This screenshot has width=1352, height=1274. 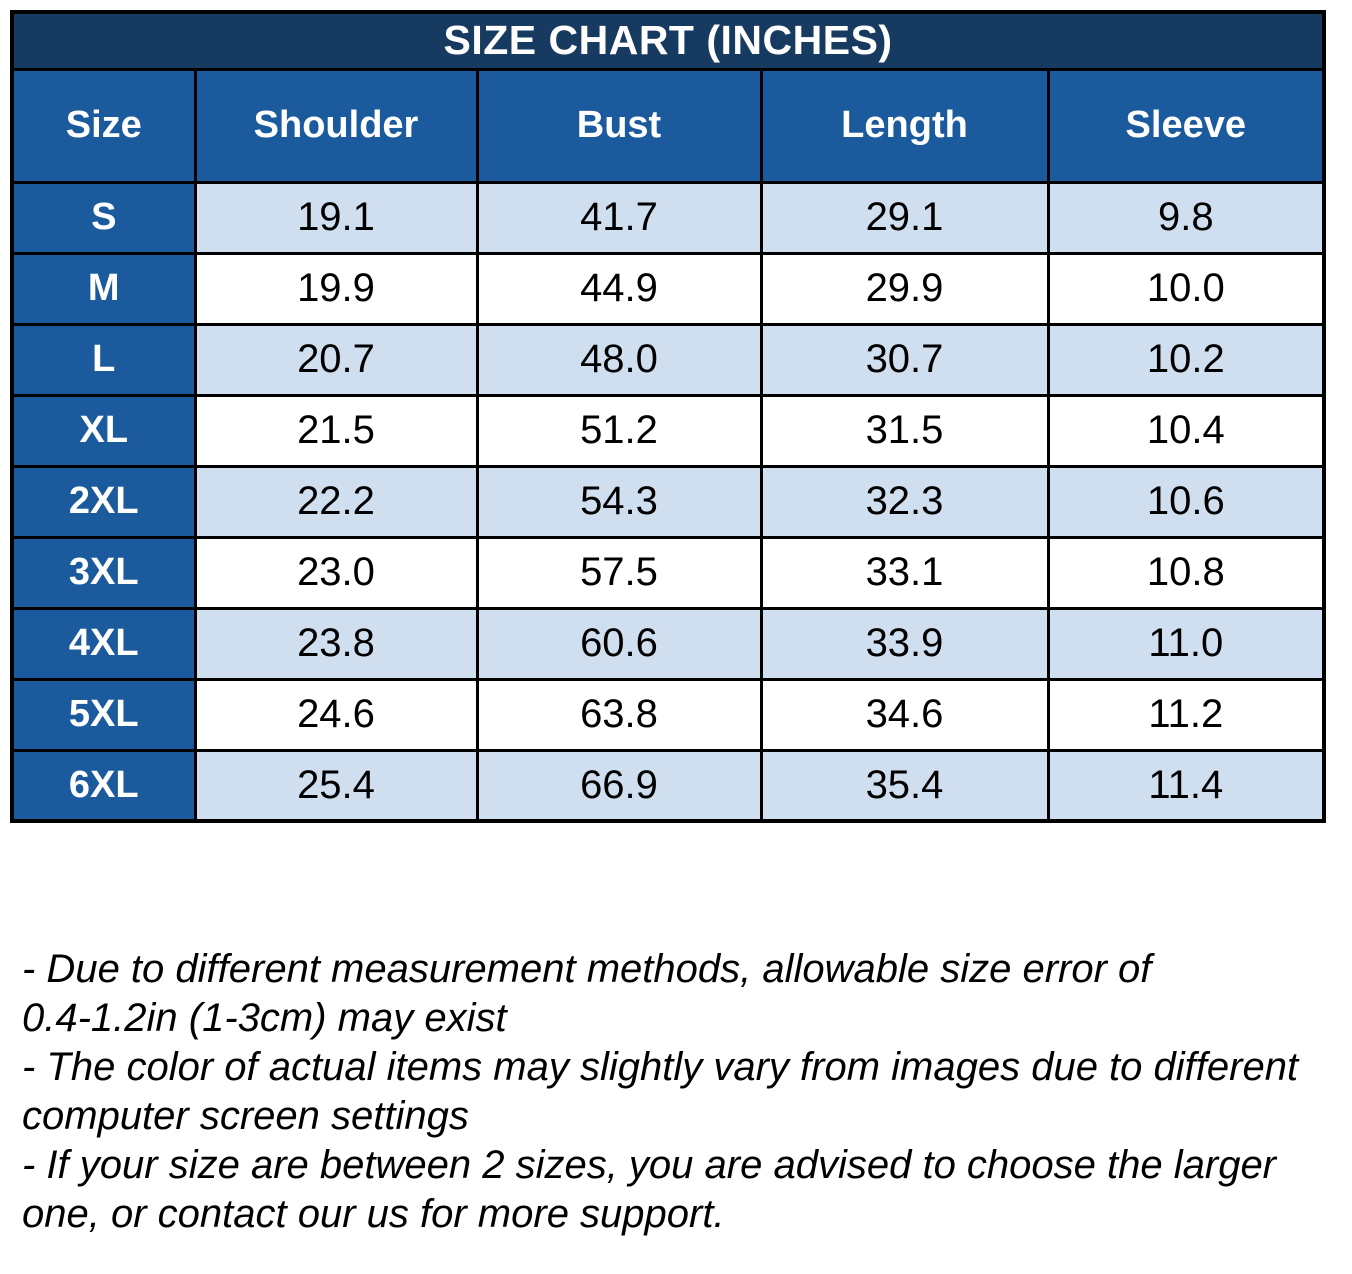 I want to click on sleeve-value-cell: 10.6, so click(x=1186, y=501).